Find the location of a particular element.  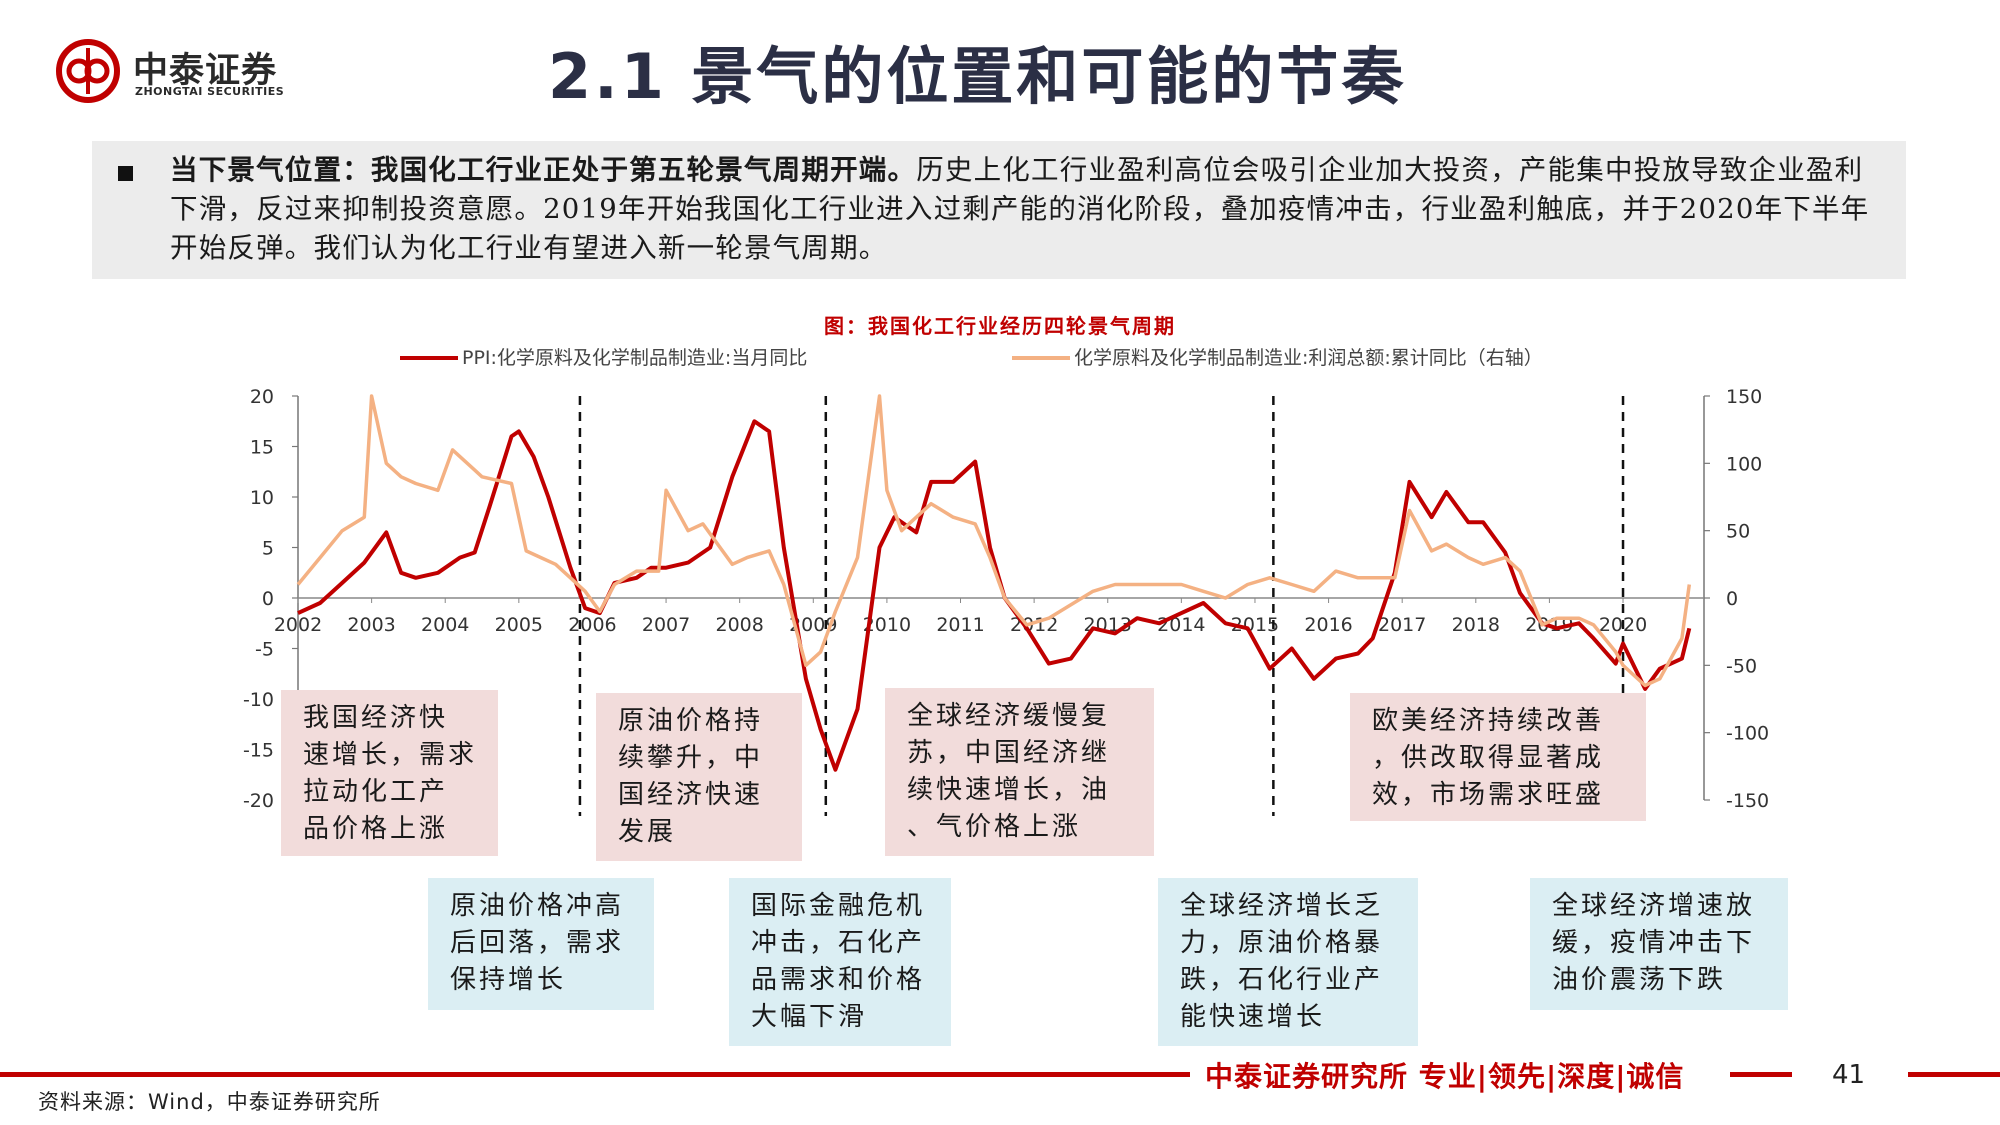

x-tick-label: 2005 is located at coordinates (519, 625).